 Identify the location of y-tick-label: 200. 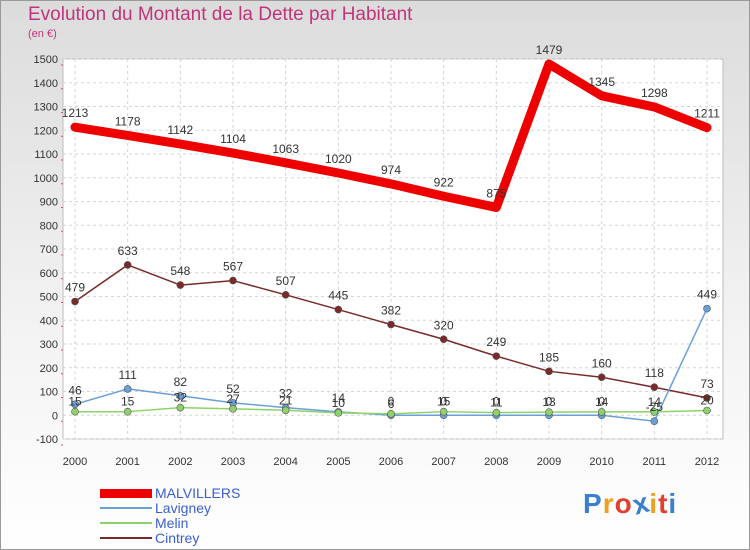
(49, 369).